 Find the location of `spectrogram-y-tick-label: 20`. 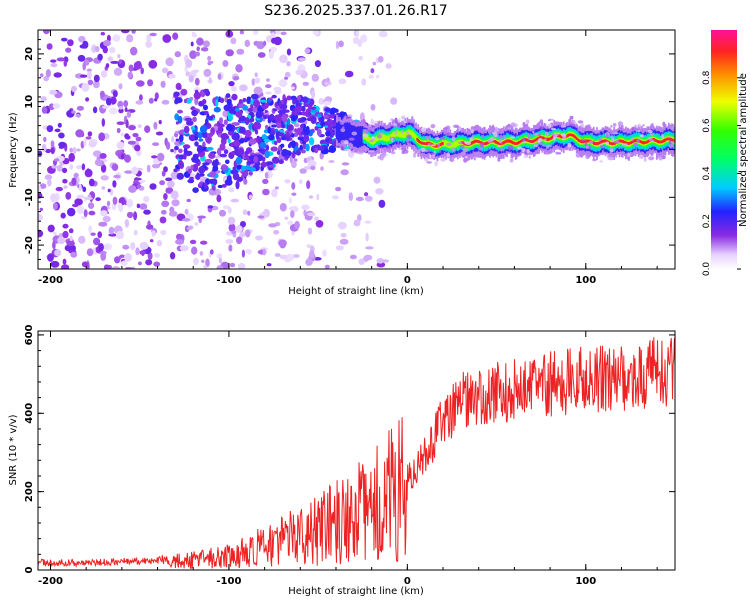

spectrogram-y-tick-label: 20 is located at coordinates (29, 54).